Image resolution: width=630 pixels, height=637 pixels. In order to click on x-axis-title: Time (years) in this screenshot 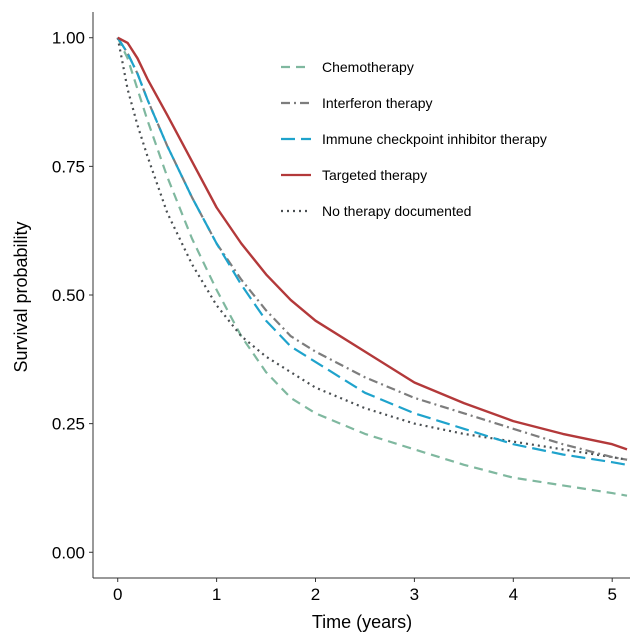, I will do `click(362, 622)`.